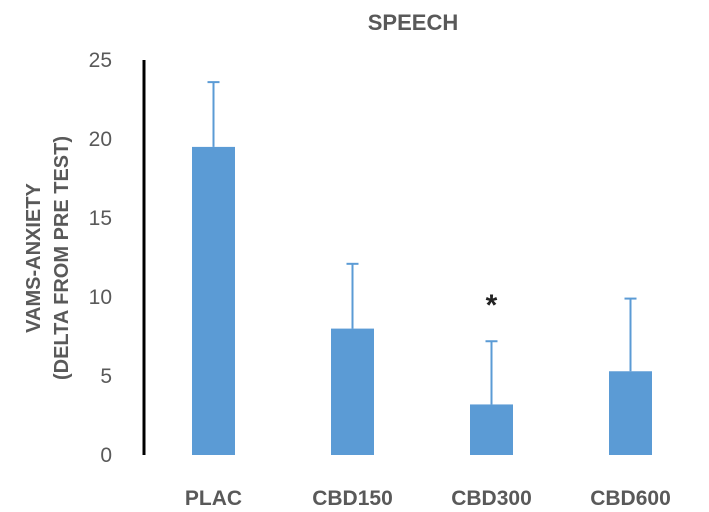  I want to click on significance-marker: *, so click(492, 305).